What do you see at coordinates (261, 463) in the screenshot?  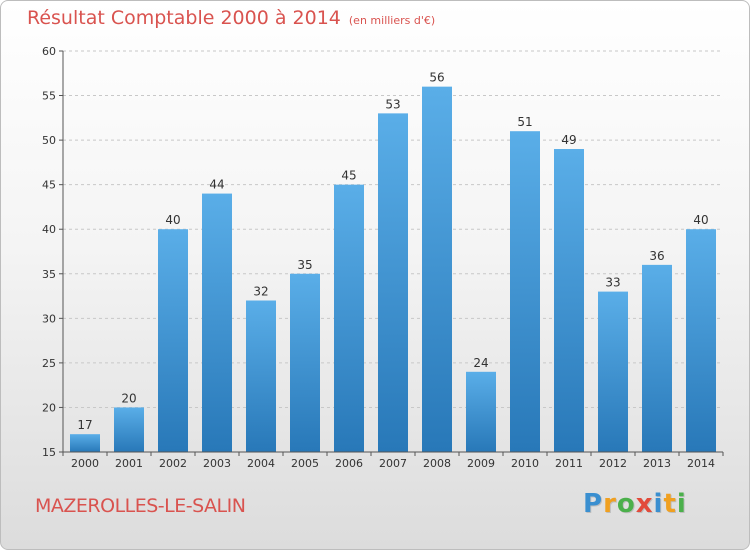 I see `x-tick-label: 2004` at bounding box center [261, 463].